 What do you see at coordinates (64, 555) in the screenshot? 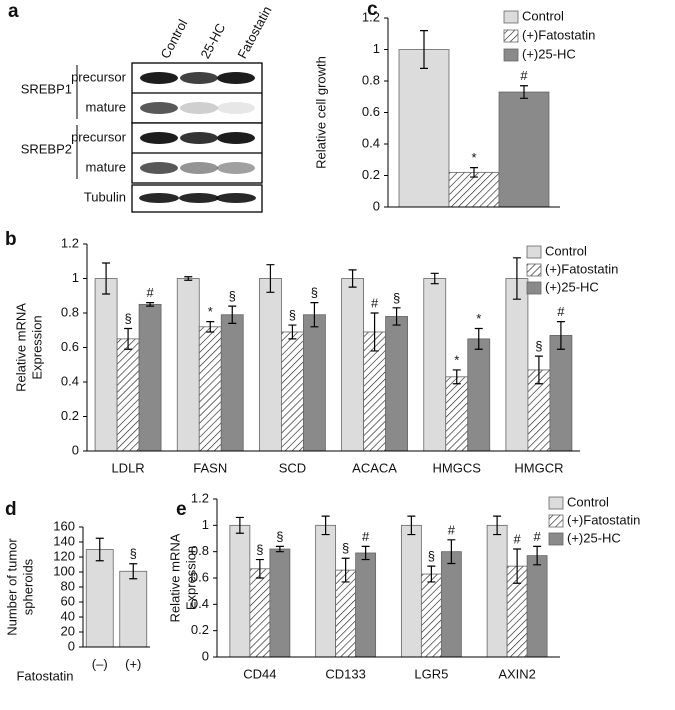
I see `y-tick-label: 120` at bounding box center [64, 555].